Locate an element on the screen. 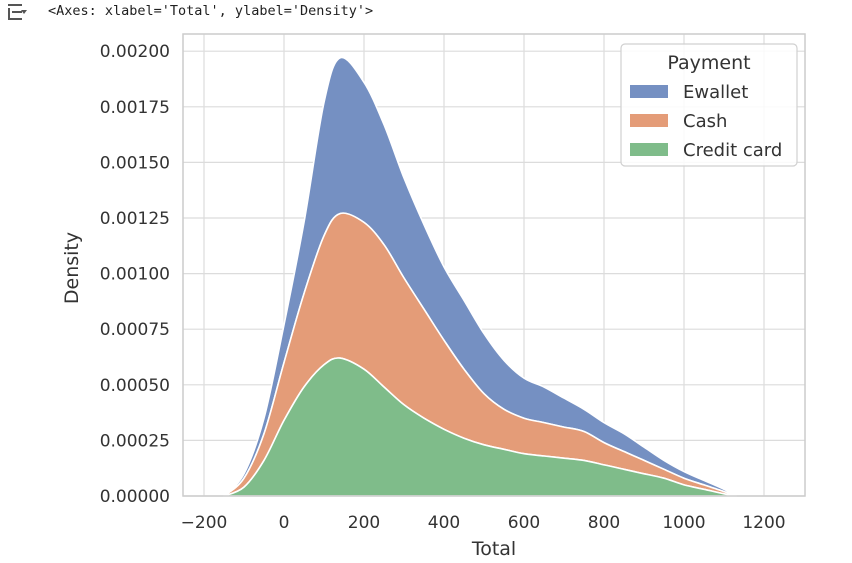 This screenshot has height=563, width=852. x-axis-label: Total is located at coordinates (493, 549).